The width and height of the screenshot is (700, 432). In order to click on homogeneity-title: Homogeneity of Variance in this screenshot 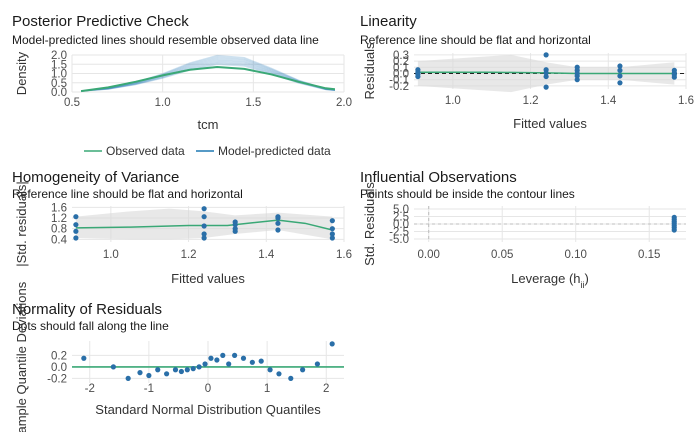, I will do `click(95, 177)`.